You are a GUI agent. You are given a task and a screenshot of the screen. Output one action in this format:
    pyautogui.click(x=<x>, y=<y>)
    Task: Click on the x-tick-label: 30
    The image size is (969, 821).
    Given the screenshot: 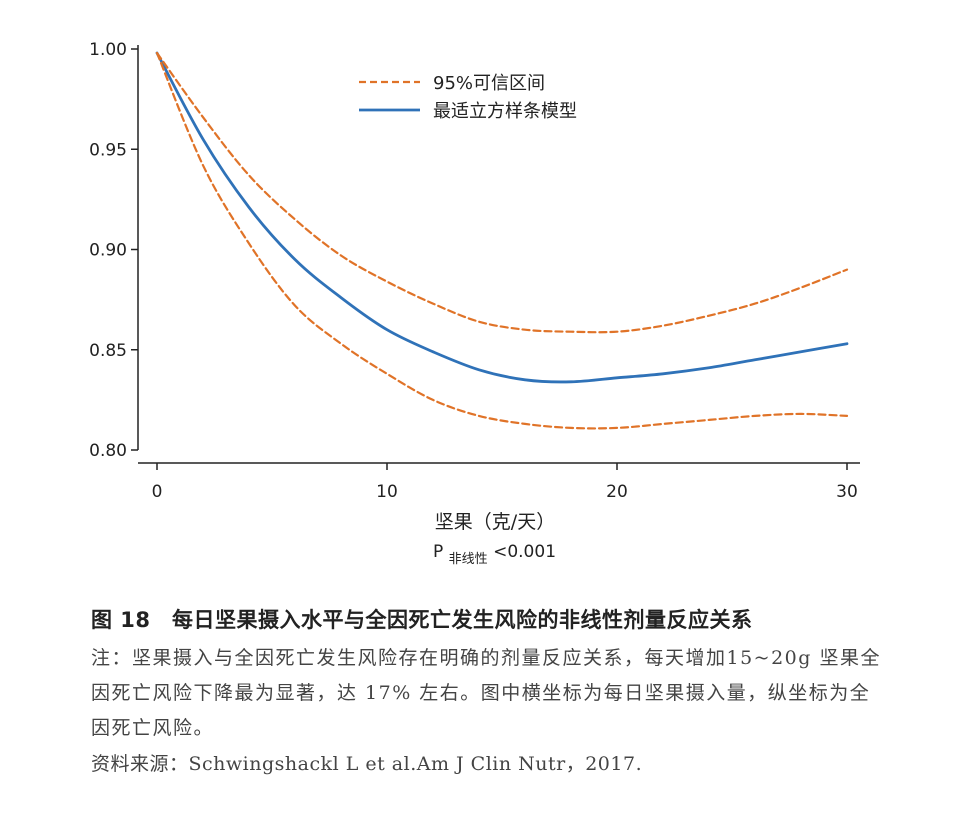 What is the action you would take?
    pyautogui.click(x=847, y=492)
    